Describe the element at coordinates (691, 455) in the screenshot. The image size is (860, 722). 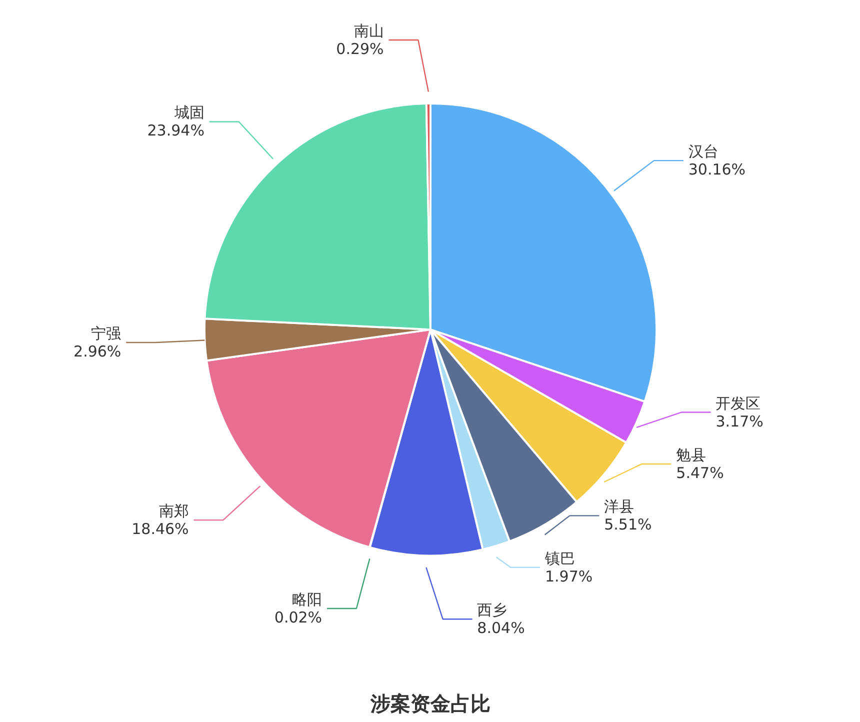
I see `slice-label: 勉县` at that location.